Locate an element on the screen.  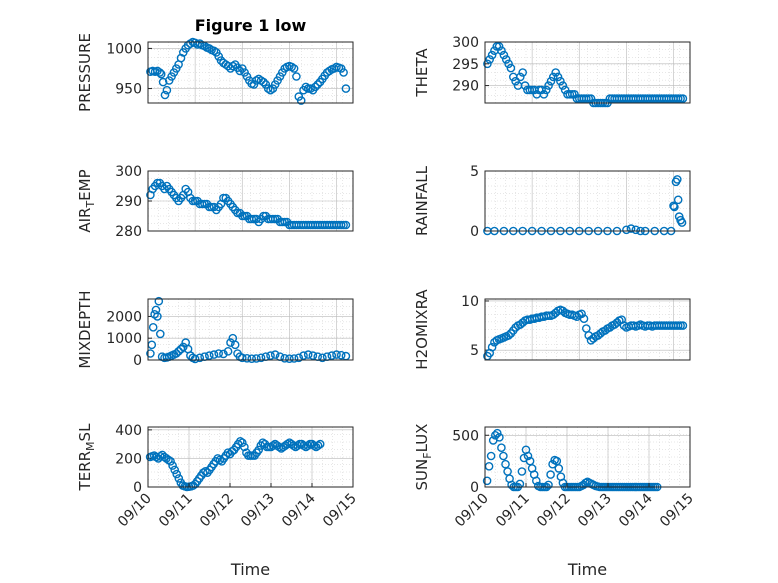
x-tick-label: 09/15 is located at coordinates (340, 511).